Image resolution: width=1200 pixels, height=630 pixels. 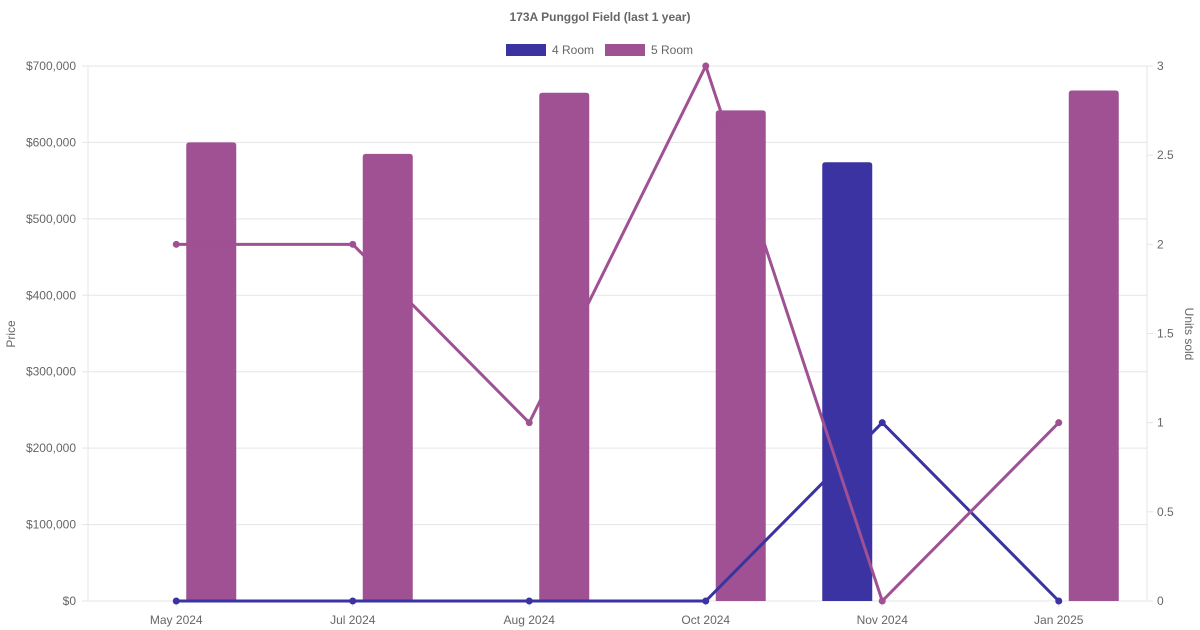 What do you see at coordinates (1189, 334) in the screenshot?
I see `y2-axis-title: Units sold` at bounding box center [1189, 334].